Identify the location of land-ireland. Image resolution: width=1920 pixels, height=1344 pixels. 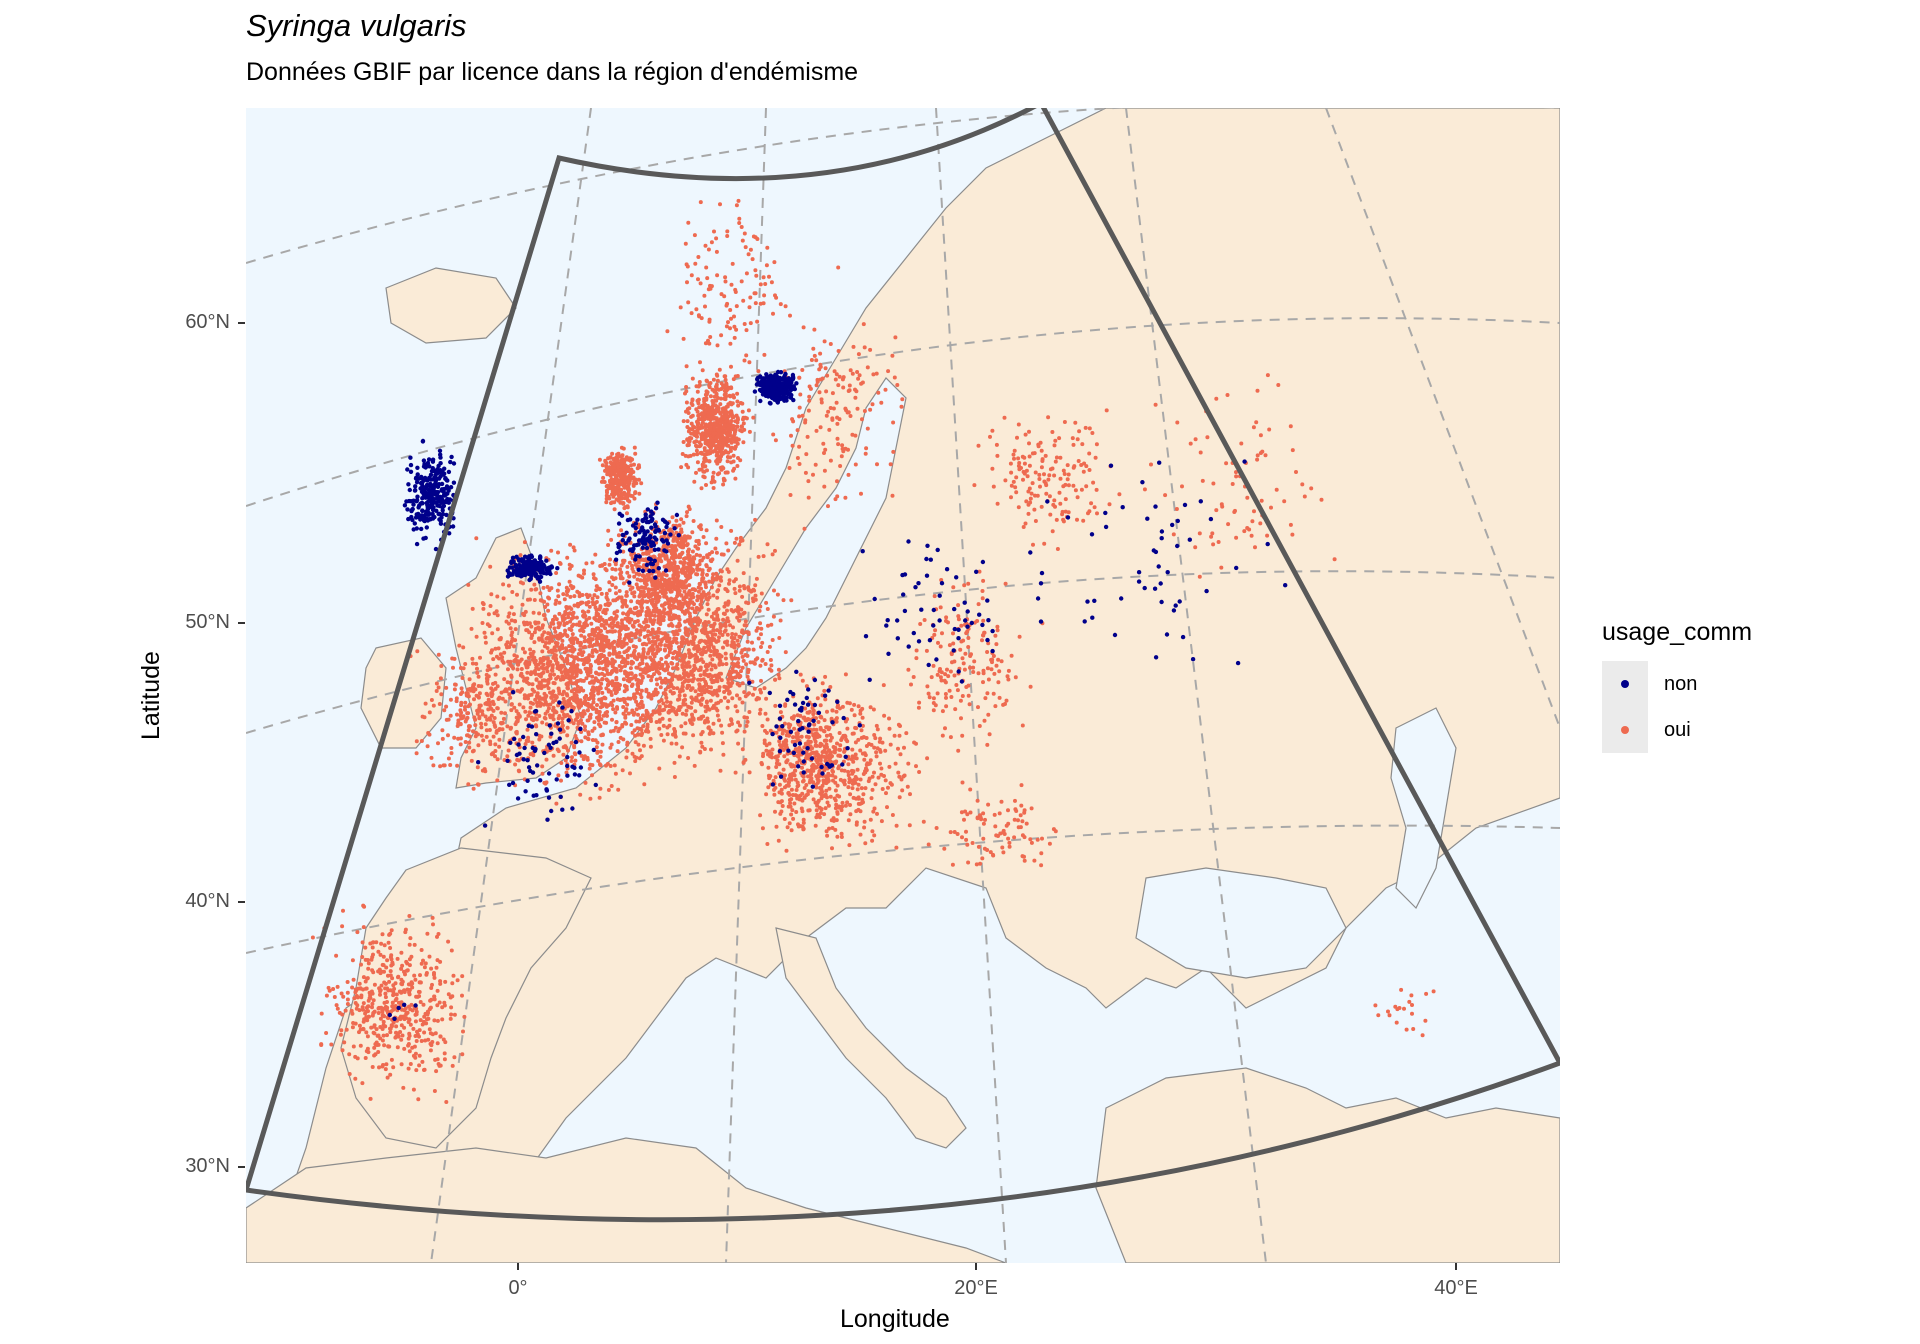
(403, 693).